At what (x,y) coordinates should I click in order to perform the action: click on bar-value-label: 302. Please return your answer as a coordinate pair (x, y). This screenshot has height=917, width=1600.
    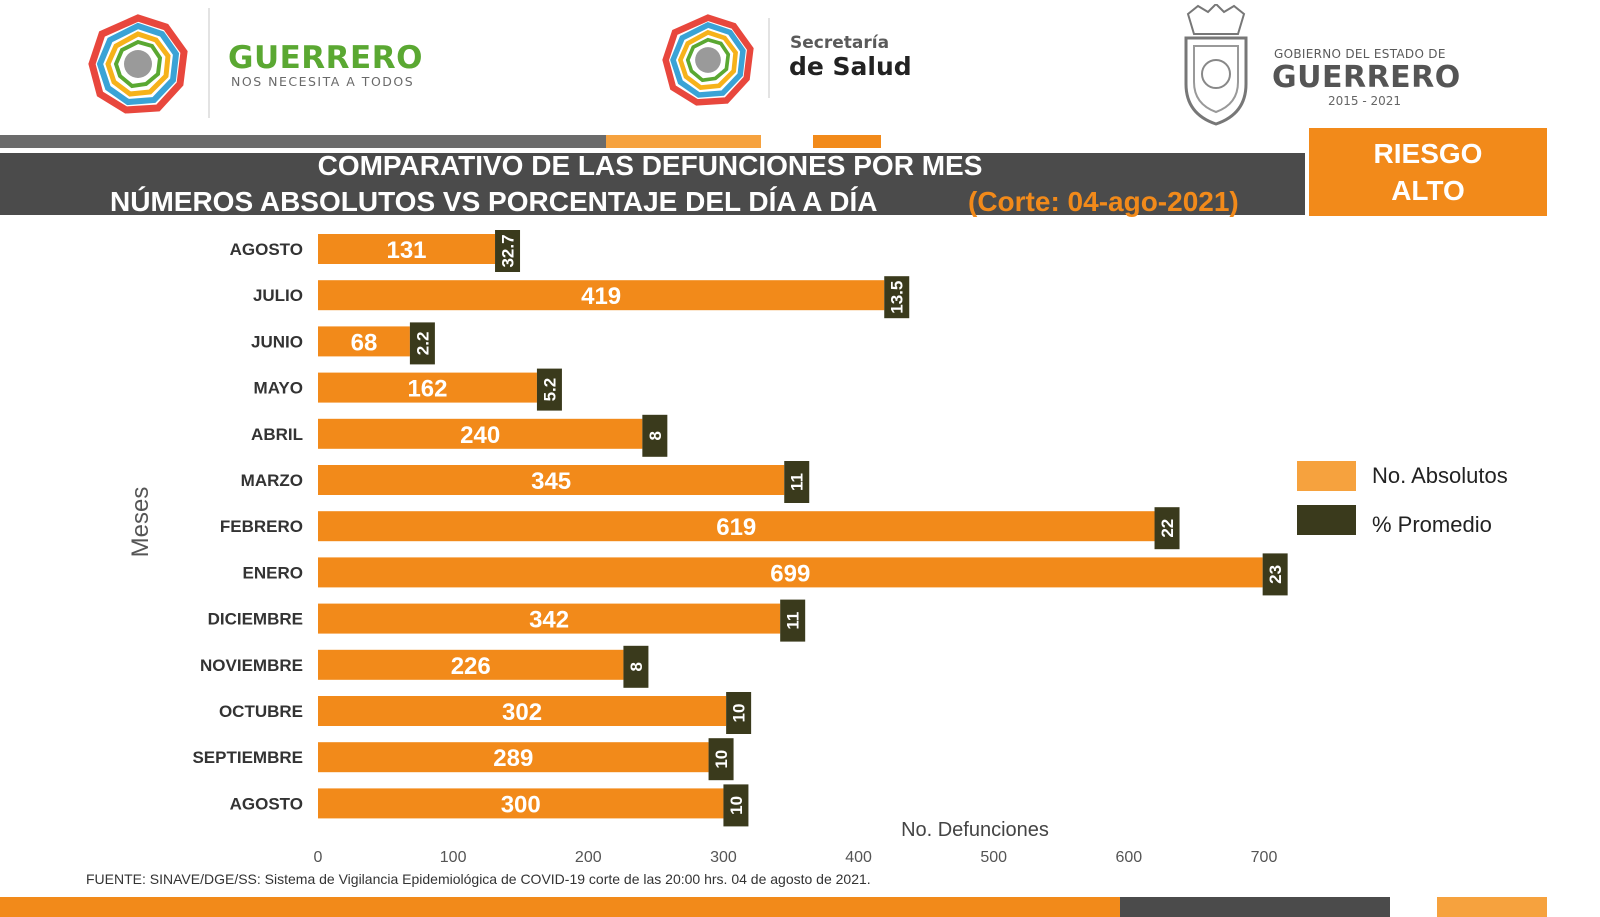
    Looking at the image, I should click on (522, 712).